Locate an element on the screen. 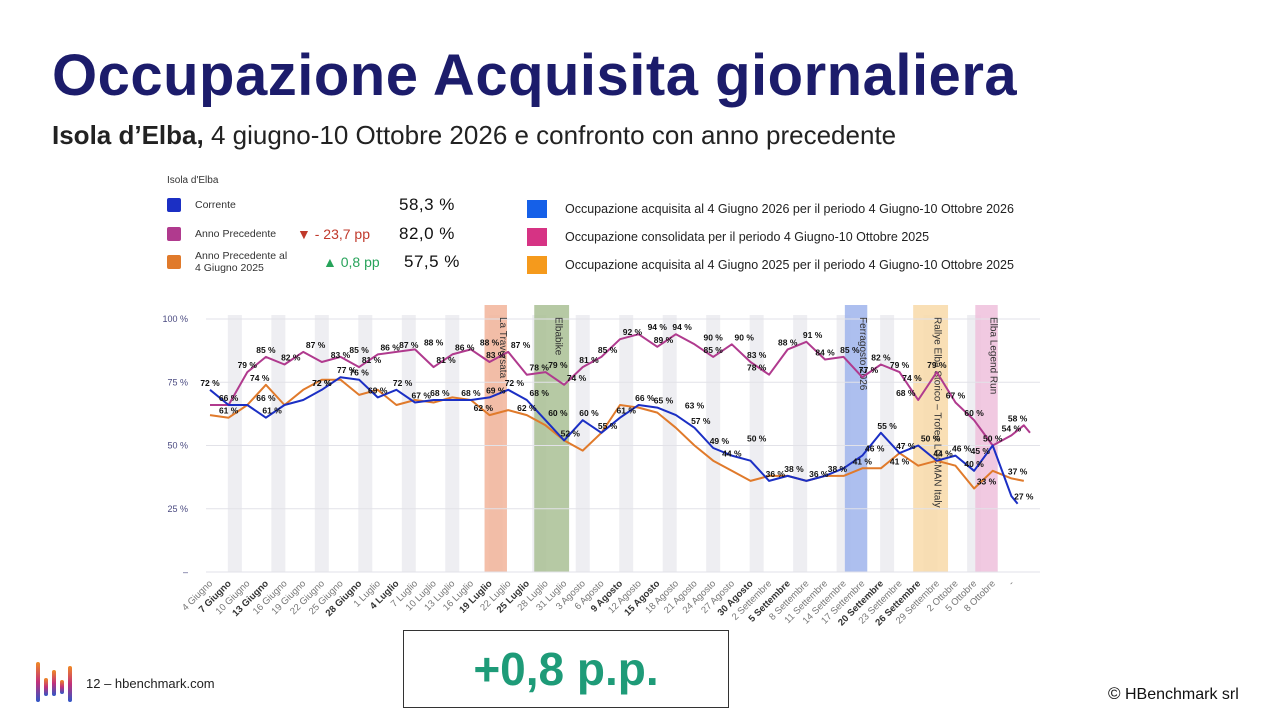 This screenshot has height=720, width=1280. data-label: 63 % is located at coordinates (695, 406).